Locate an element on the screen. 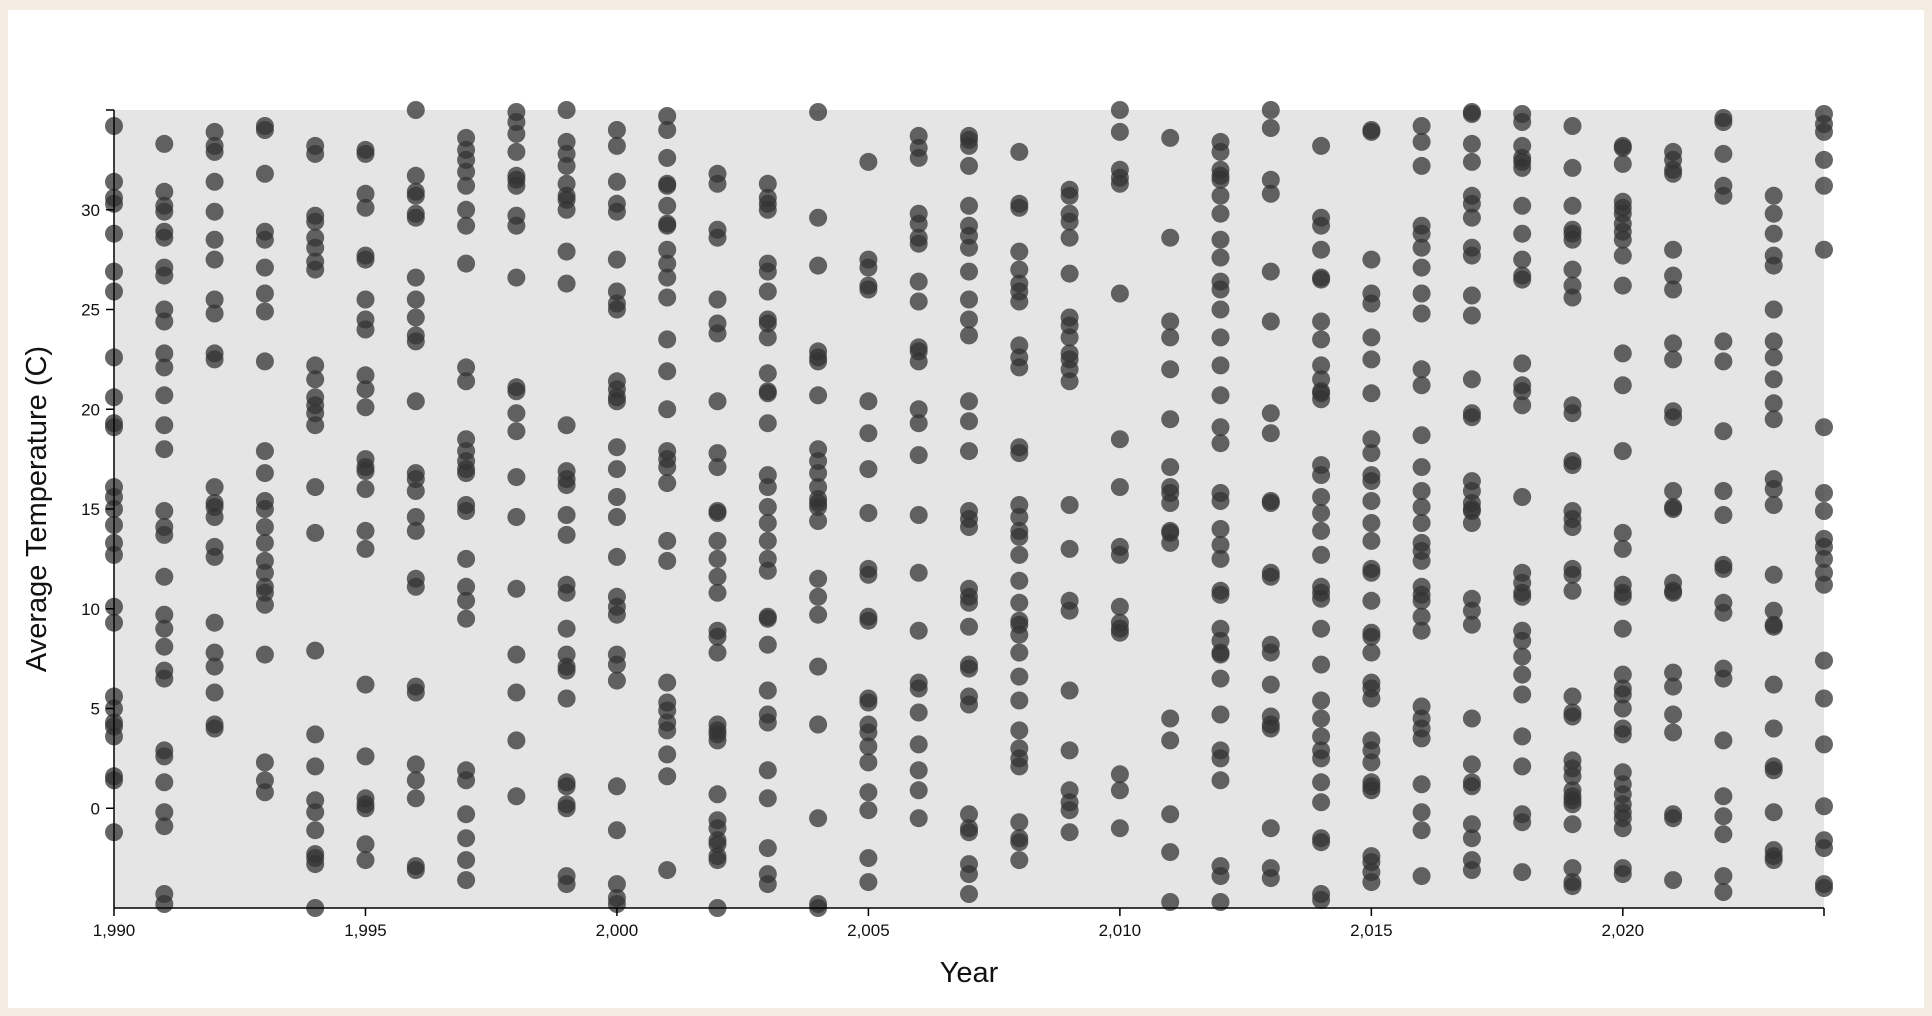 The image size is (1932, 1016). y-tick-label: 10 is located at coordinates (90, 609).